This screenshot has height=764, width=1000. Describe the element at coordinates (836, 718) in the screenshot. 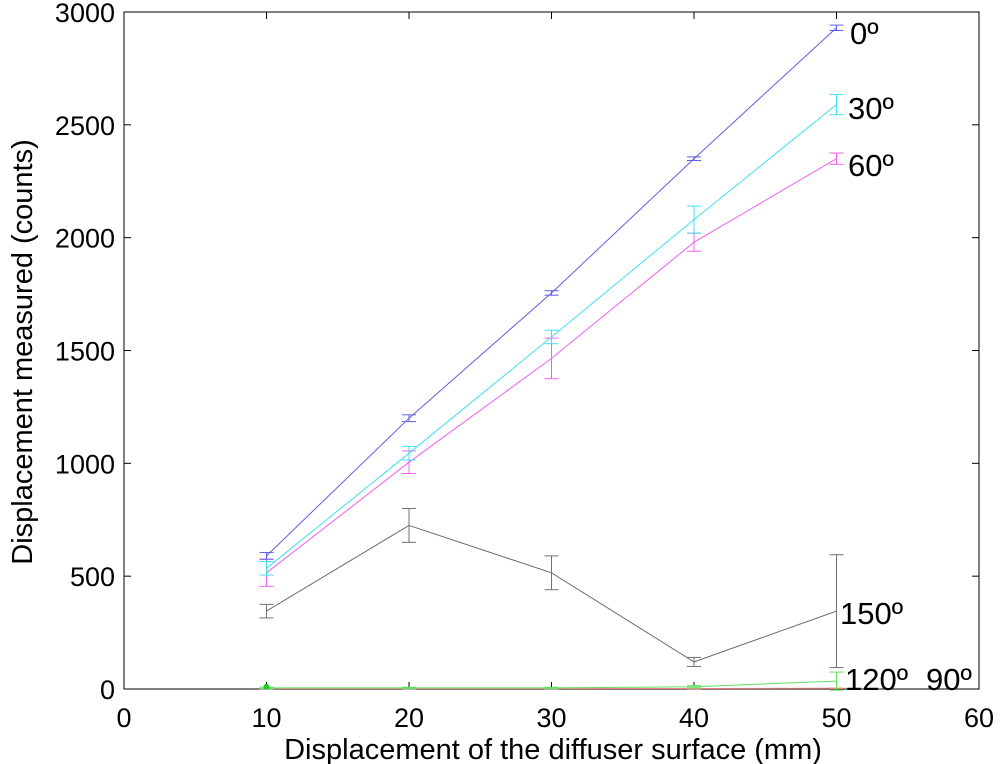

I see `x-tick-label: 50` at that location.